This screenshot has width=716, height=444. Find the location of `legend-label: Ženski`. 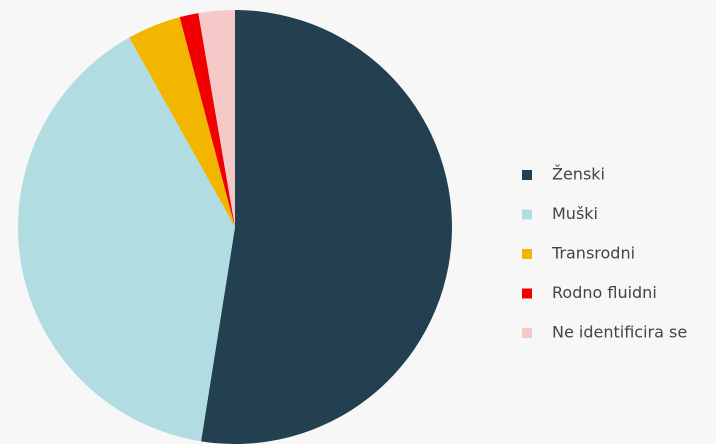

legend-label: Ženski is located at coordinates (578, 174).